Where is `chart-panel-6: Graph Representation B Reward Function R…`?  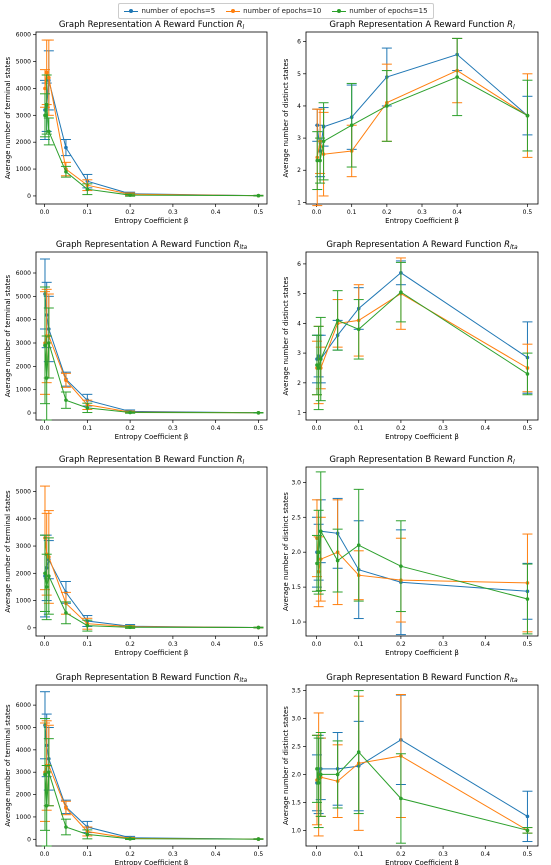 chart-panel-6: Graph Representation B Reward Function R… is located at coordinates (410, 556).